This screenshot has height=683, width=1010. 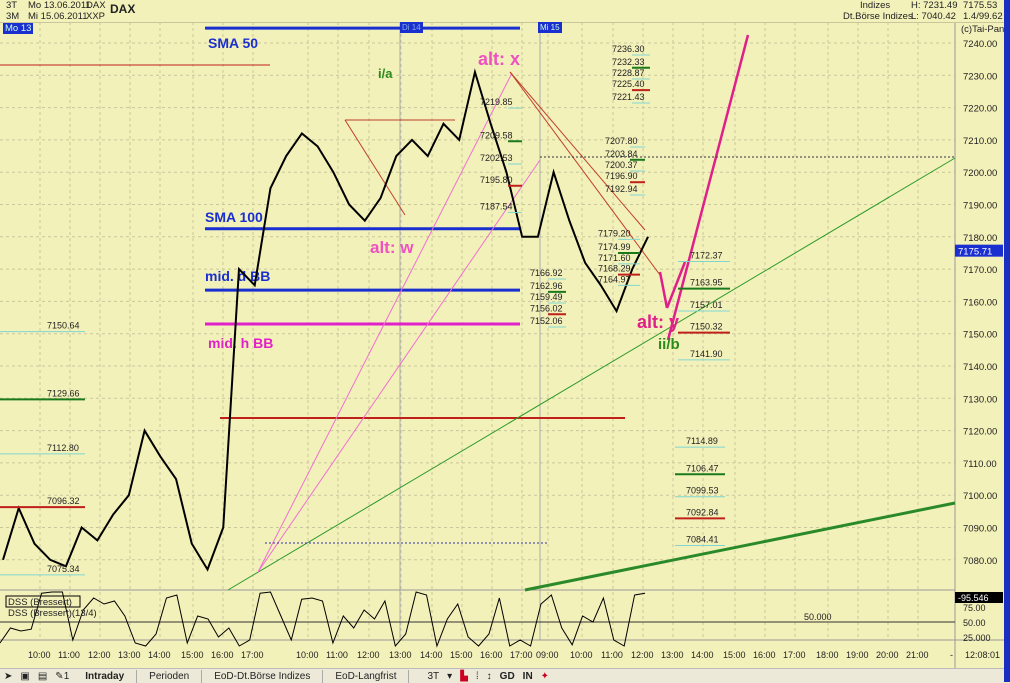 I want to click on oscillator-params: DSS (Bressert)(13/4), so click(x=52, y=613).